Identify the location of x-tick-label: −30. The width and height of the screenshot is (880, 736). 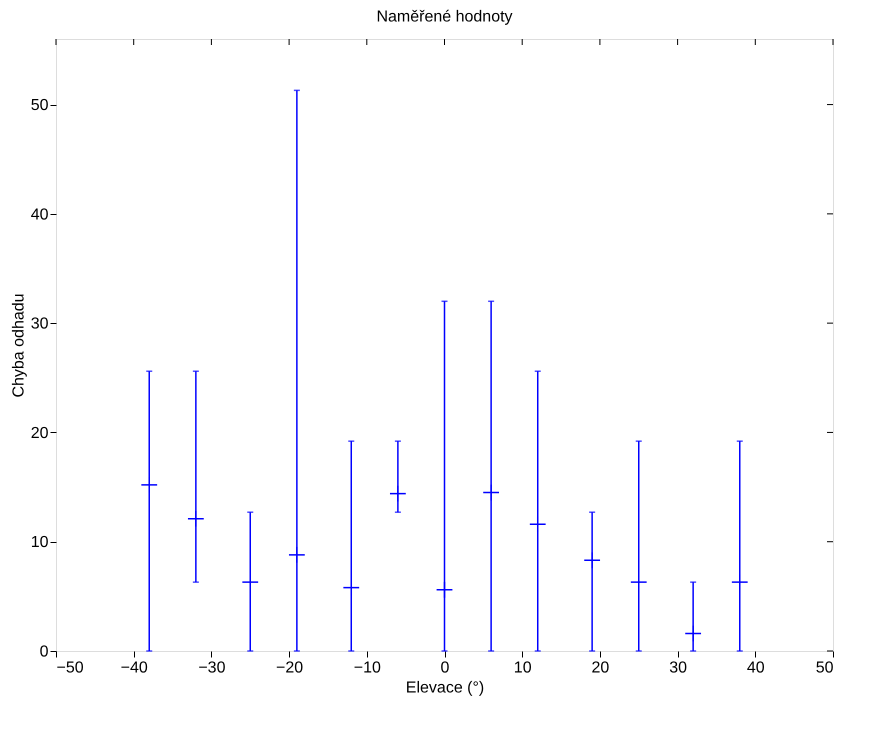
(212, 668).